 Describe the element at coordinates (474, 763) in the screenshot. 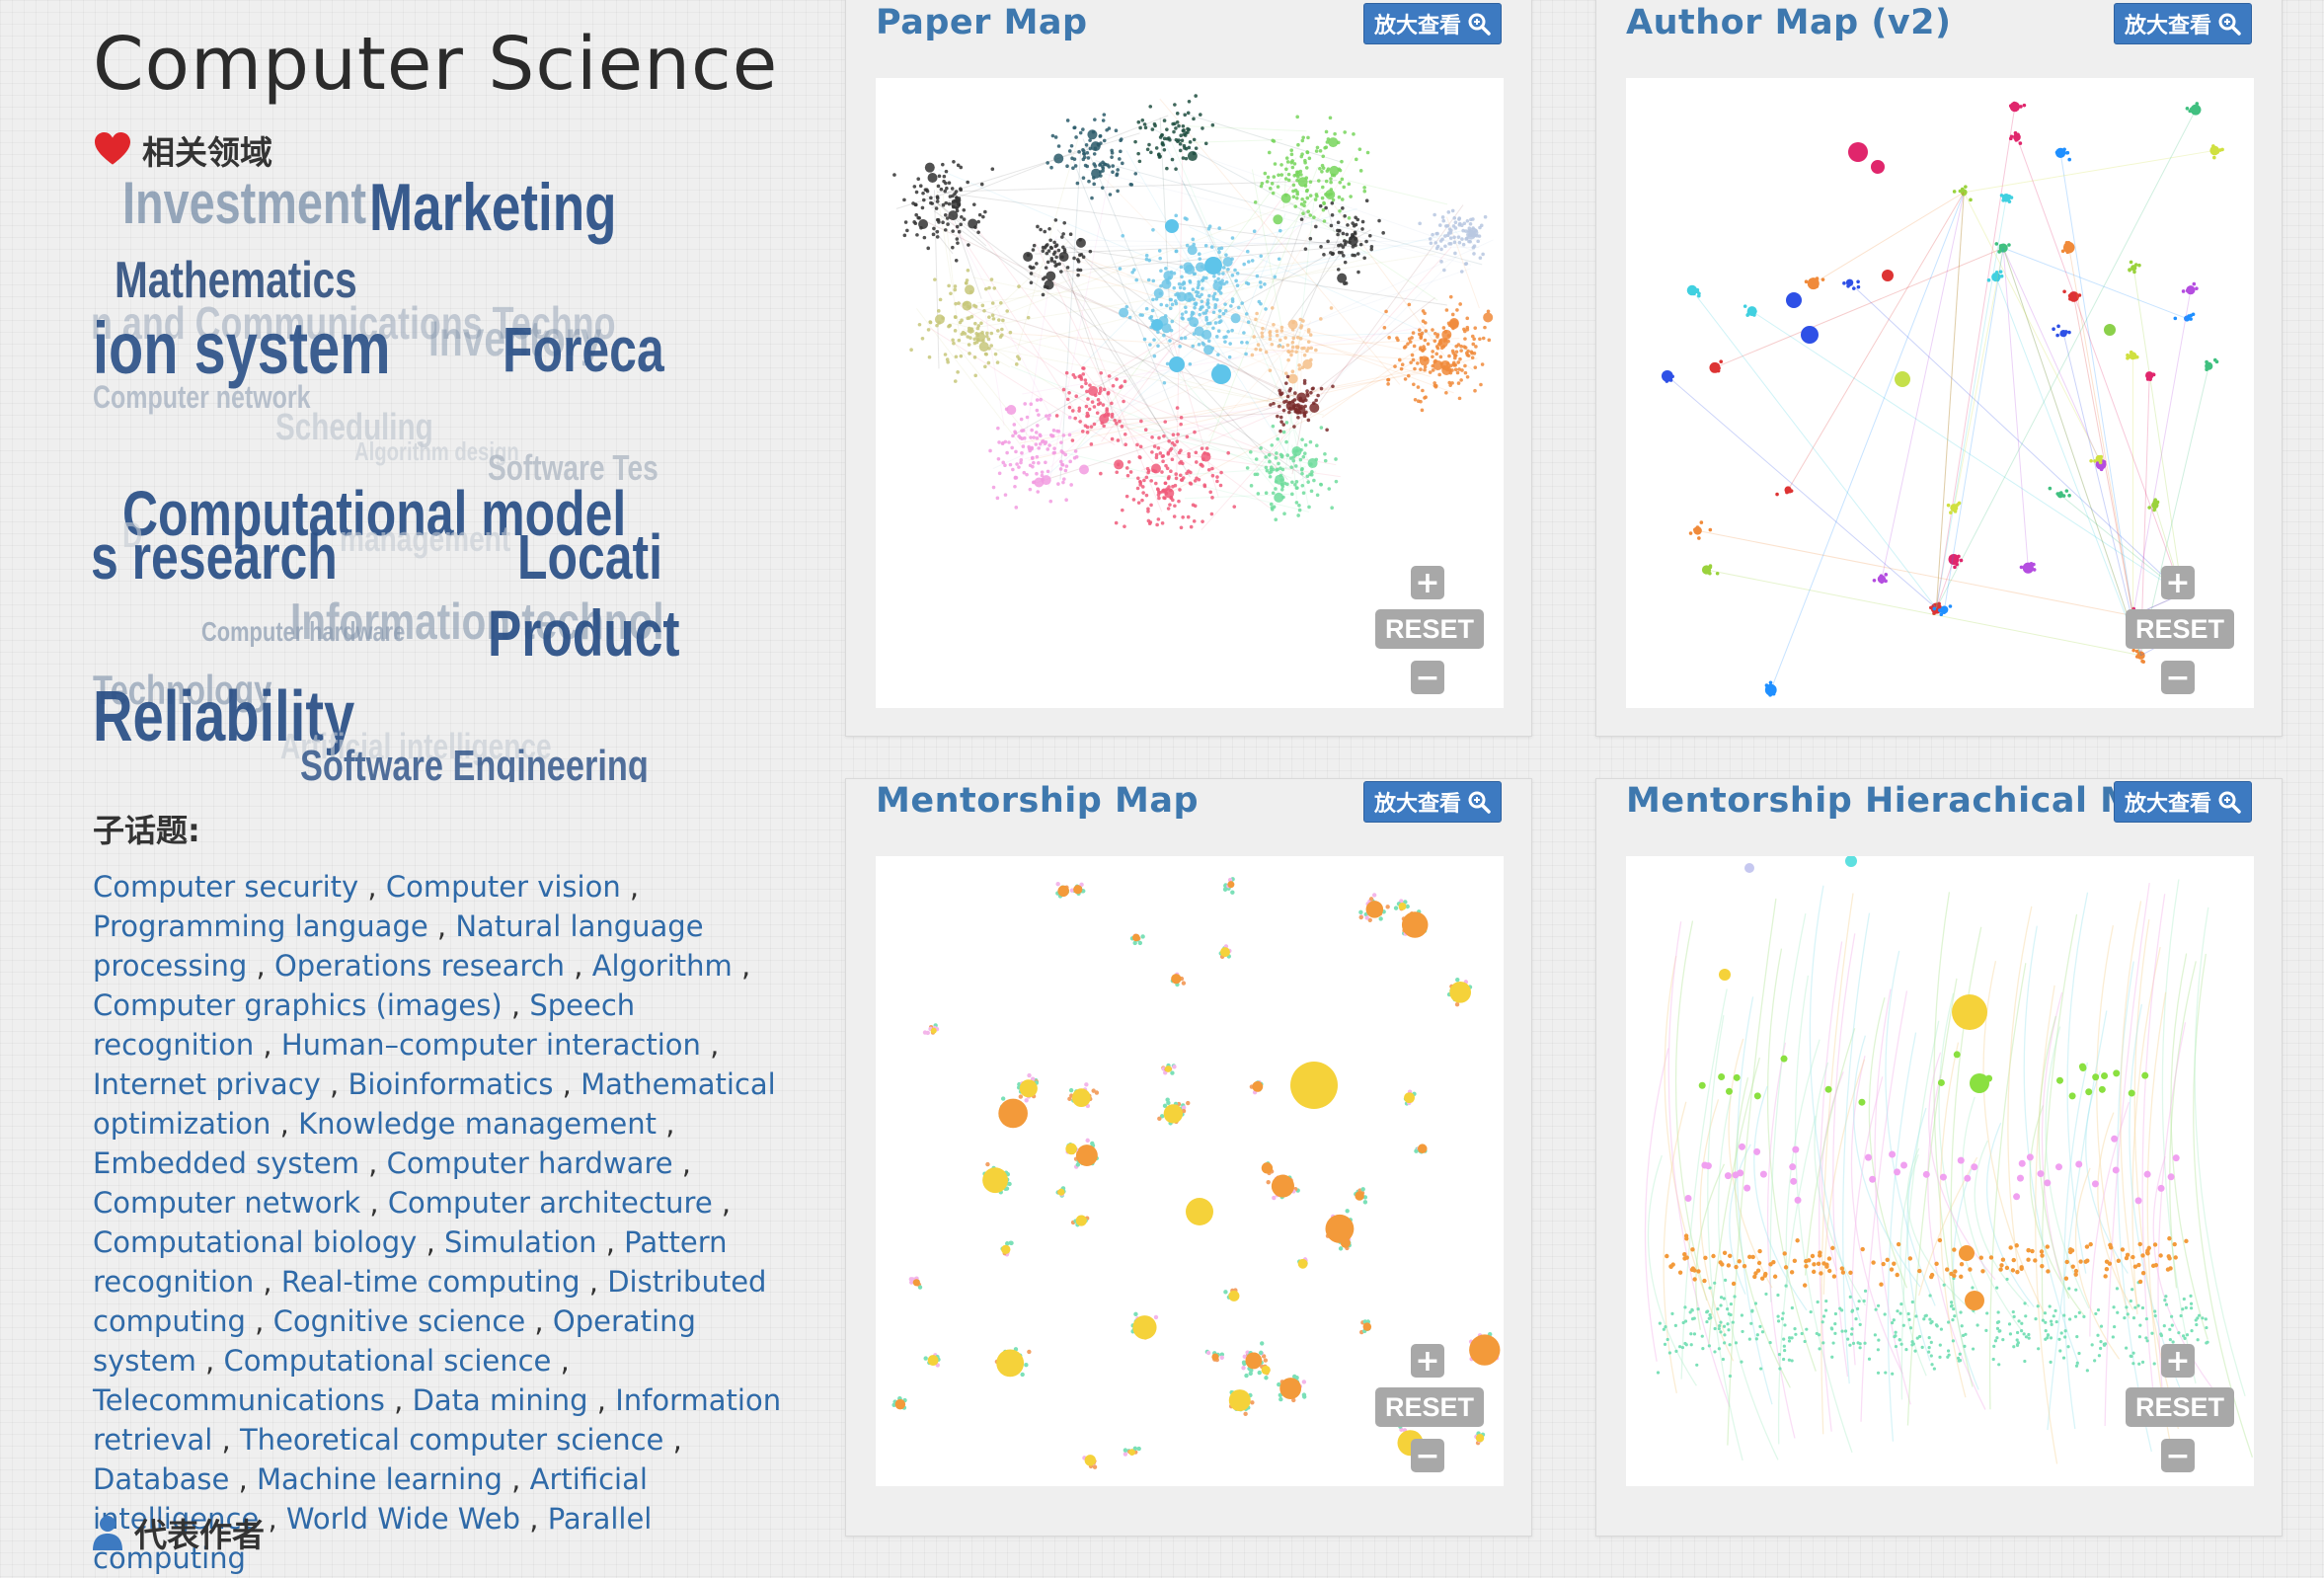

I see `word-cloud-term: Software Engineering` at that location.